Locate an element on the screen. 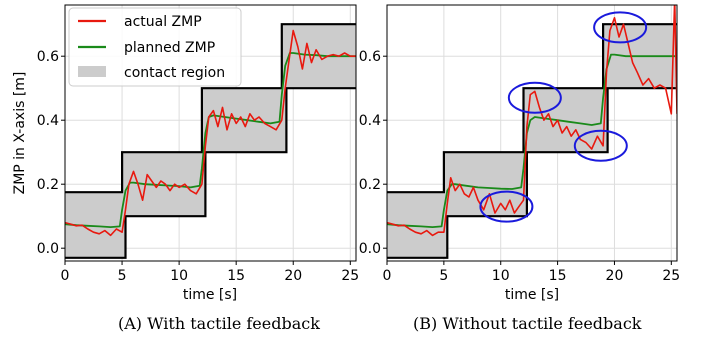 The image size is (708, 339). xlabel-a: time [s] is located at coordinates (210, 295).